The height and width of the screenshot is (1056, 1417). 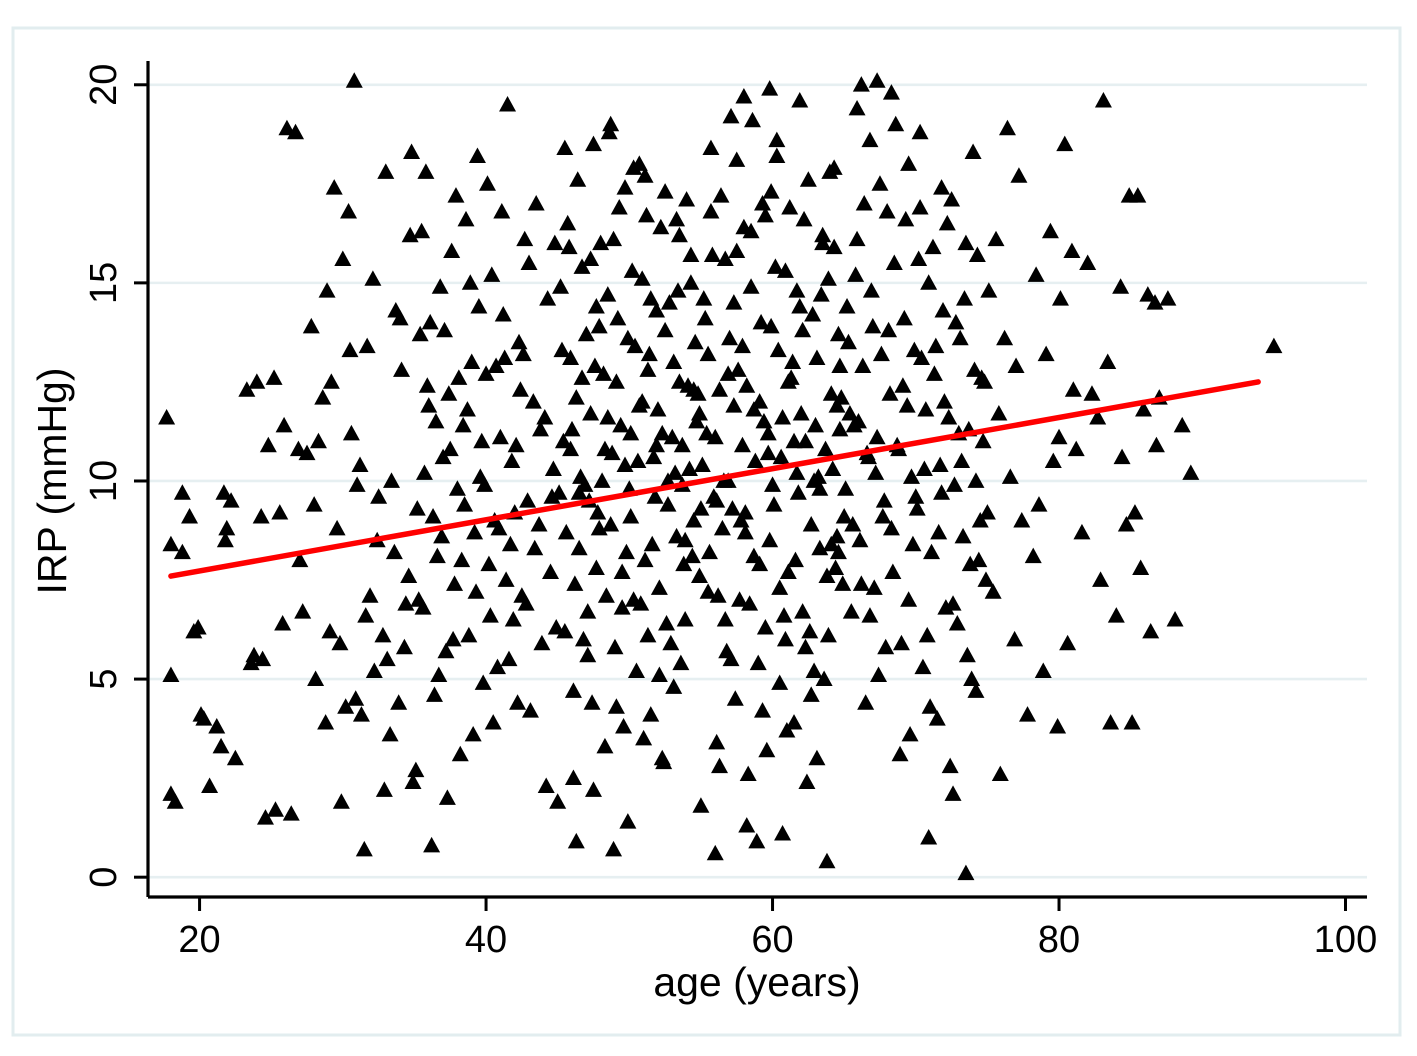 What do you see at coordinates (199, 940) in the screenshot?
I see `x-tick-label: 20` at bounding box center [199, 940].